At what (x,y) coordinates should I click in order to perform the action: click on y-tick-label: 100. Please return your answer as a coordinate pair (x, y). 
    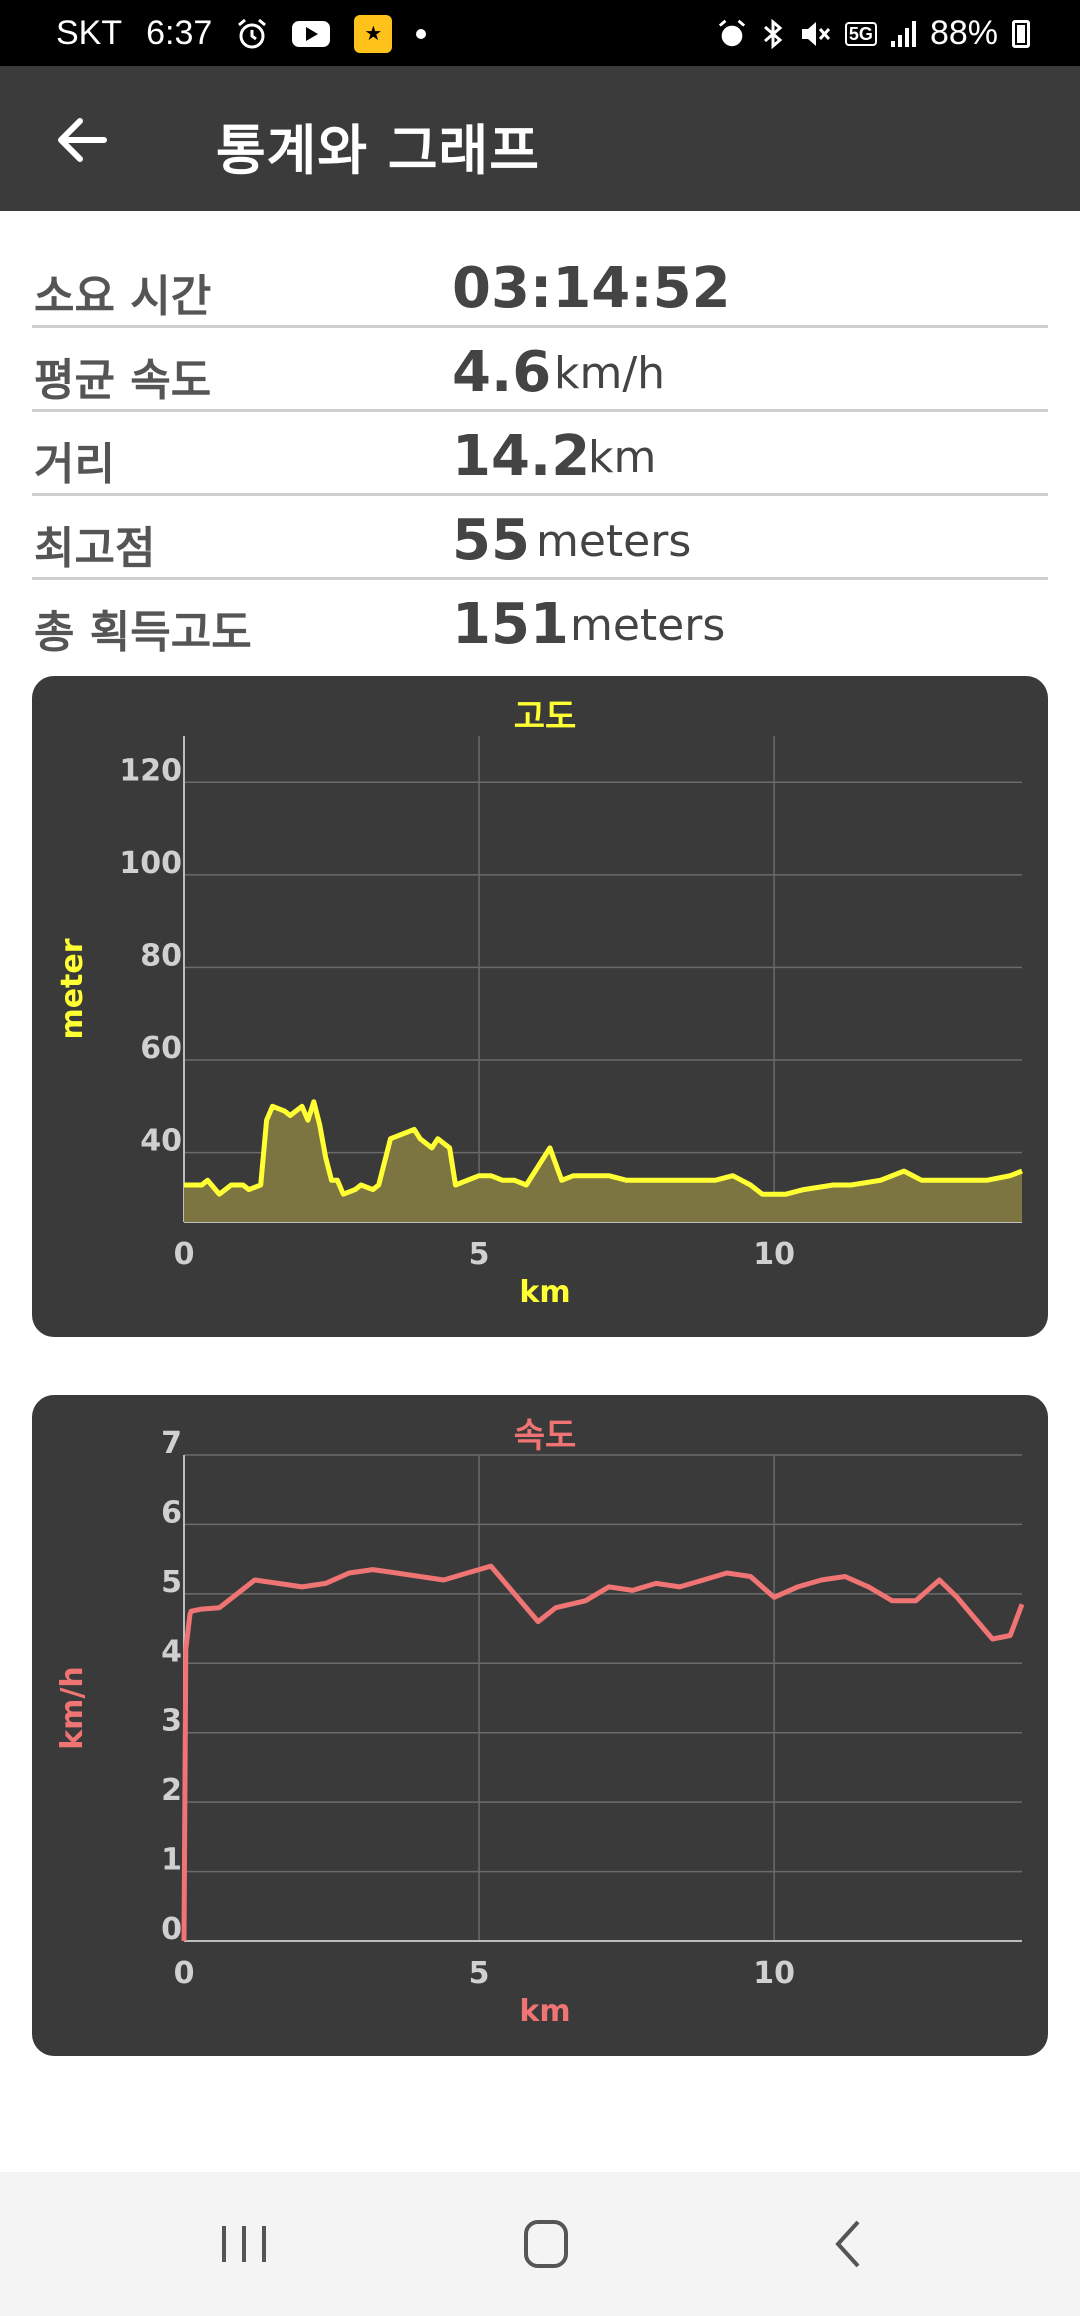
    Looking at the image, I should click on (150, 863).